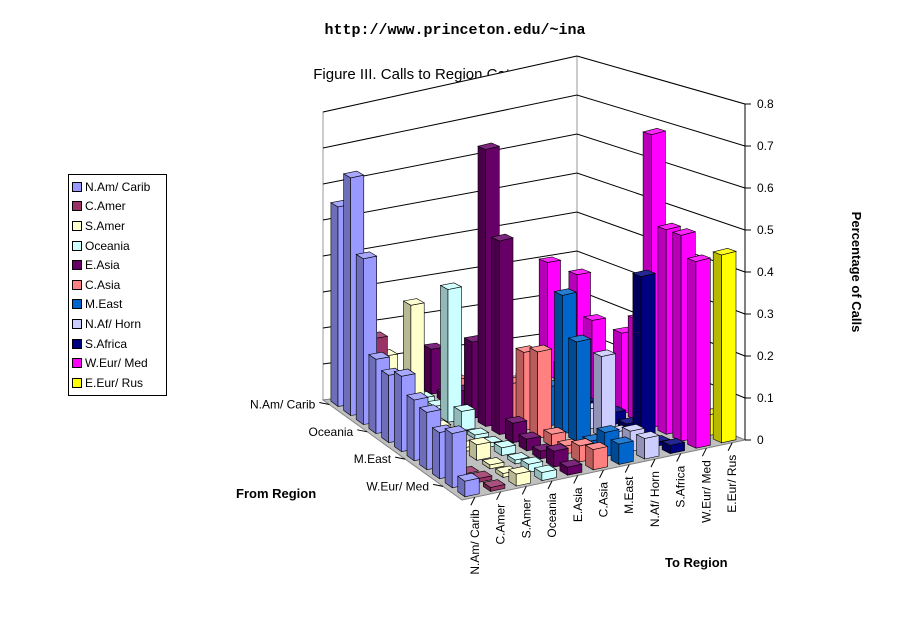 The image size is (910, 622). Describe the element at coordinates (760, 440) in the screenshot. I see `z-tick-label: 0` at that location.